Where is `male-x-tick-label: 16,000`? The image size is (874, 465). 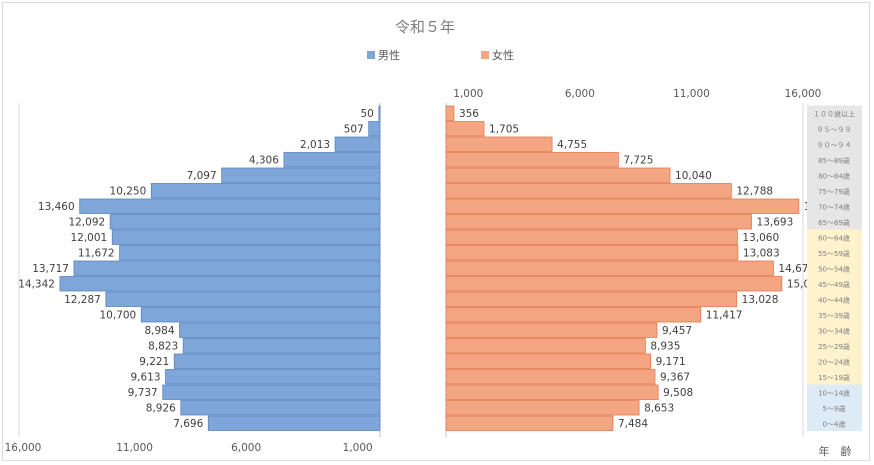
male-x-tick-label: 16,000 is located at coordinates (23, 448).